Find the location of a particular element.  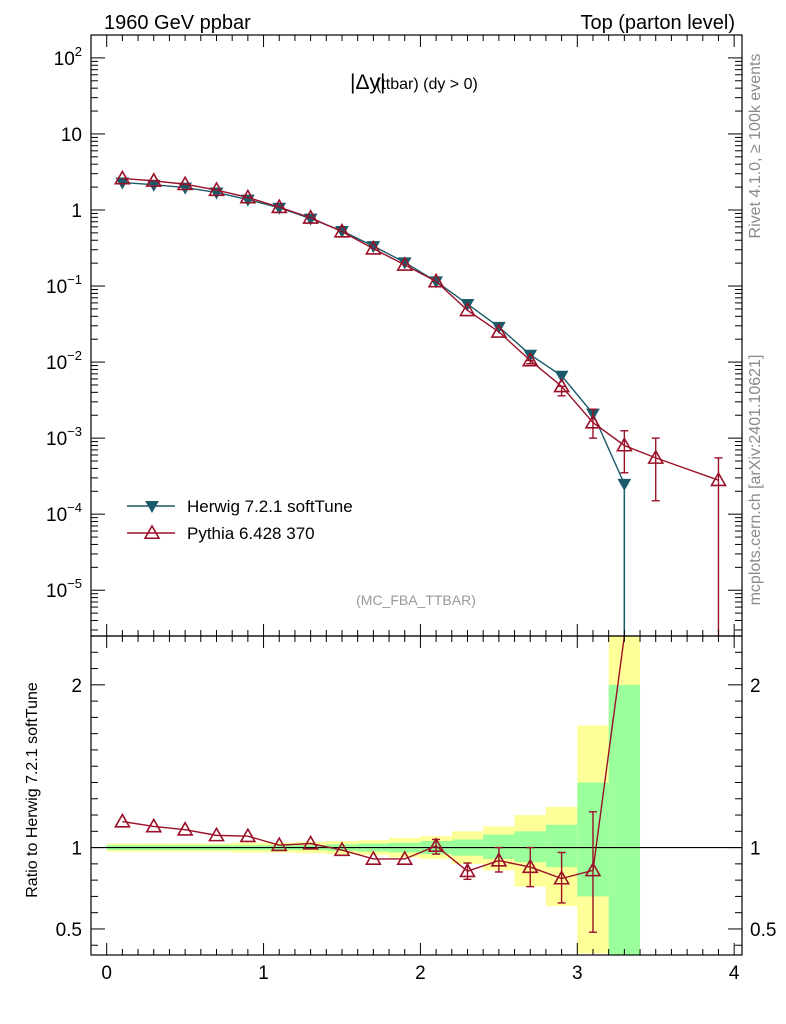

ratio-y-tick-label: 1 is located at coordinates (76, 849).